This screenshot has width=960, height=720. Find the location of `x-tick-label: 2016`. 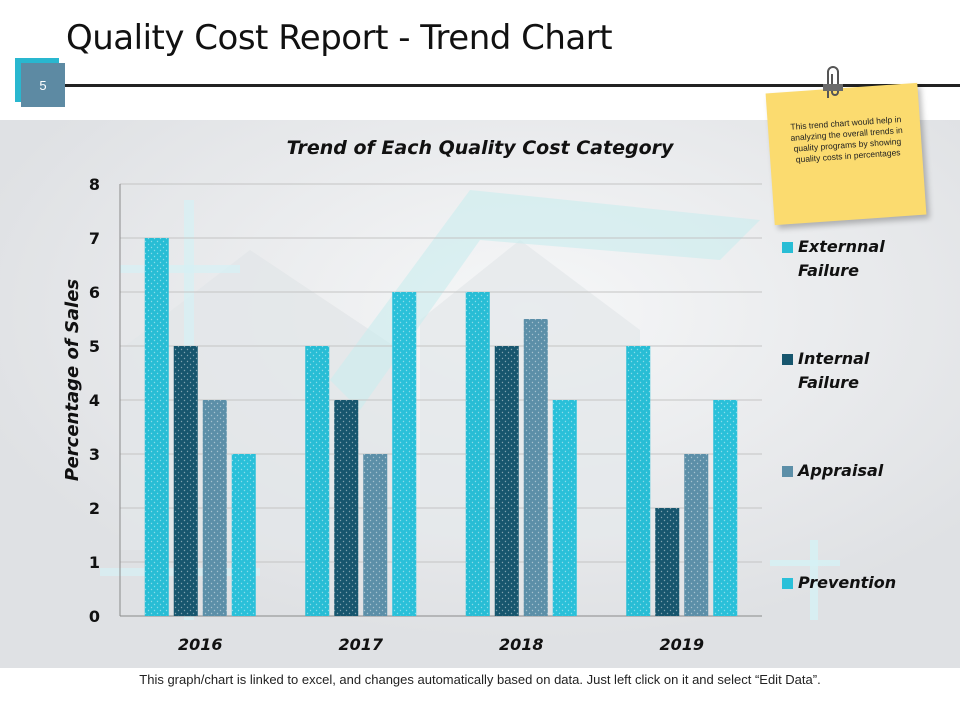

x-tick-label: 2016 is located at coordinates (200, 644).